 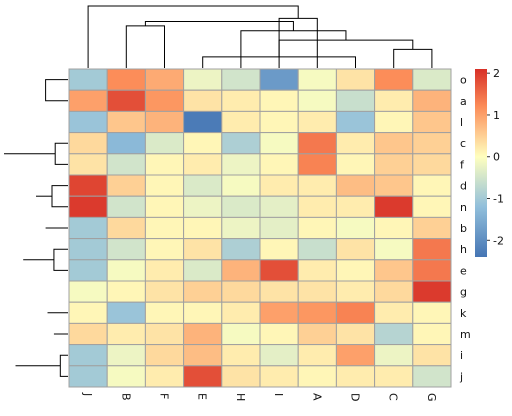 I want to click on row-label: i, so click(x=461, y=355).